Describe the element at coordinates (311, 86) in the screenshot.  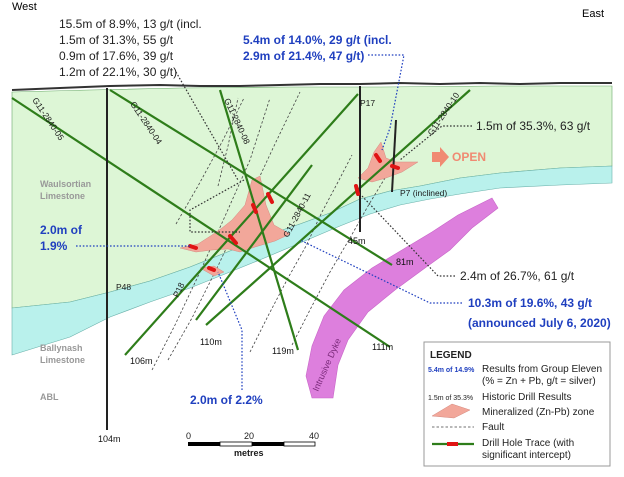
I see `ground-surface` at that location.